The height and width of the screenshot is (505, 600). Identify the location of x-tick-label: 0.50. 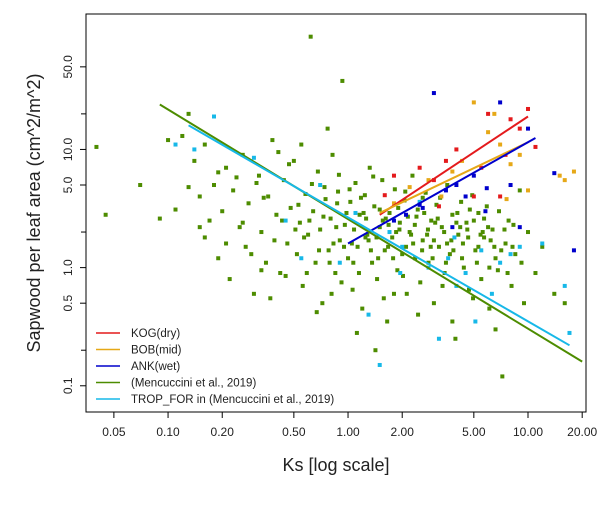
(294, 432).